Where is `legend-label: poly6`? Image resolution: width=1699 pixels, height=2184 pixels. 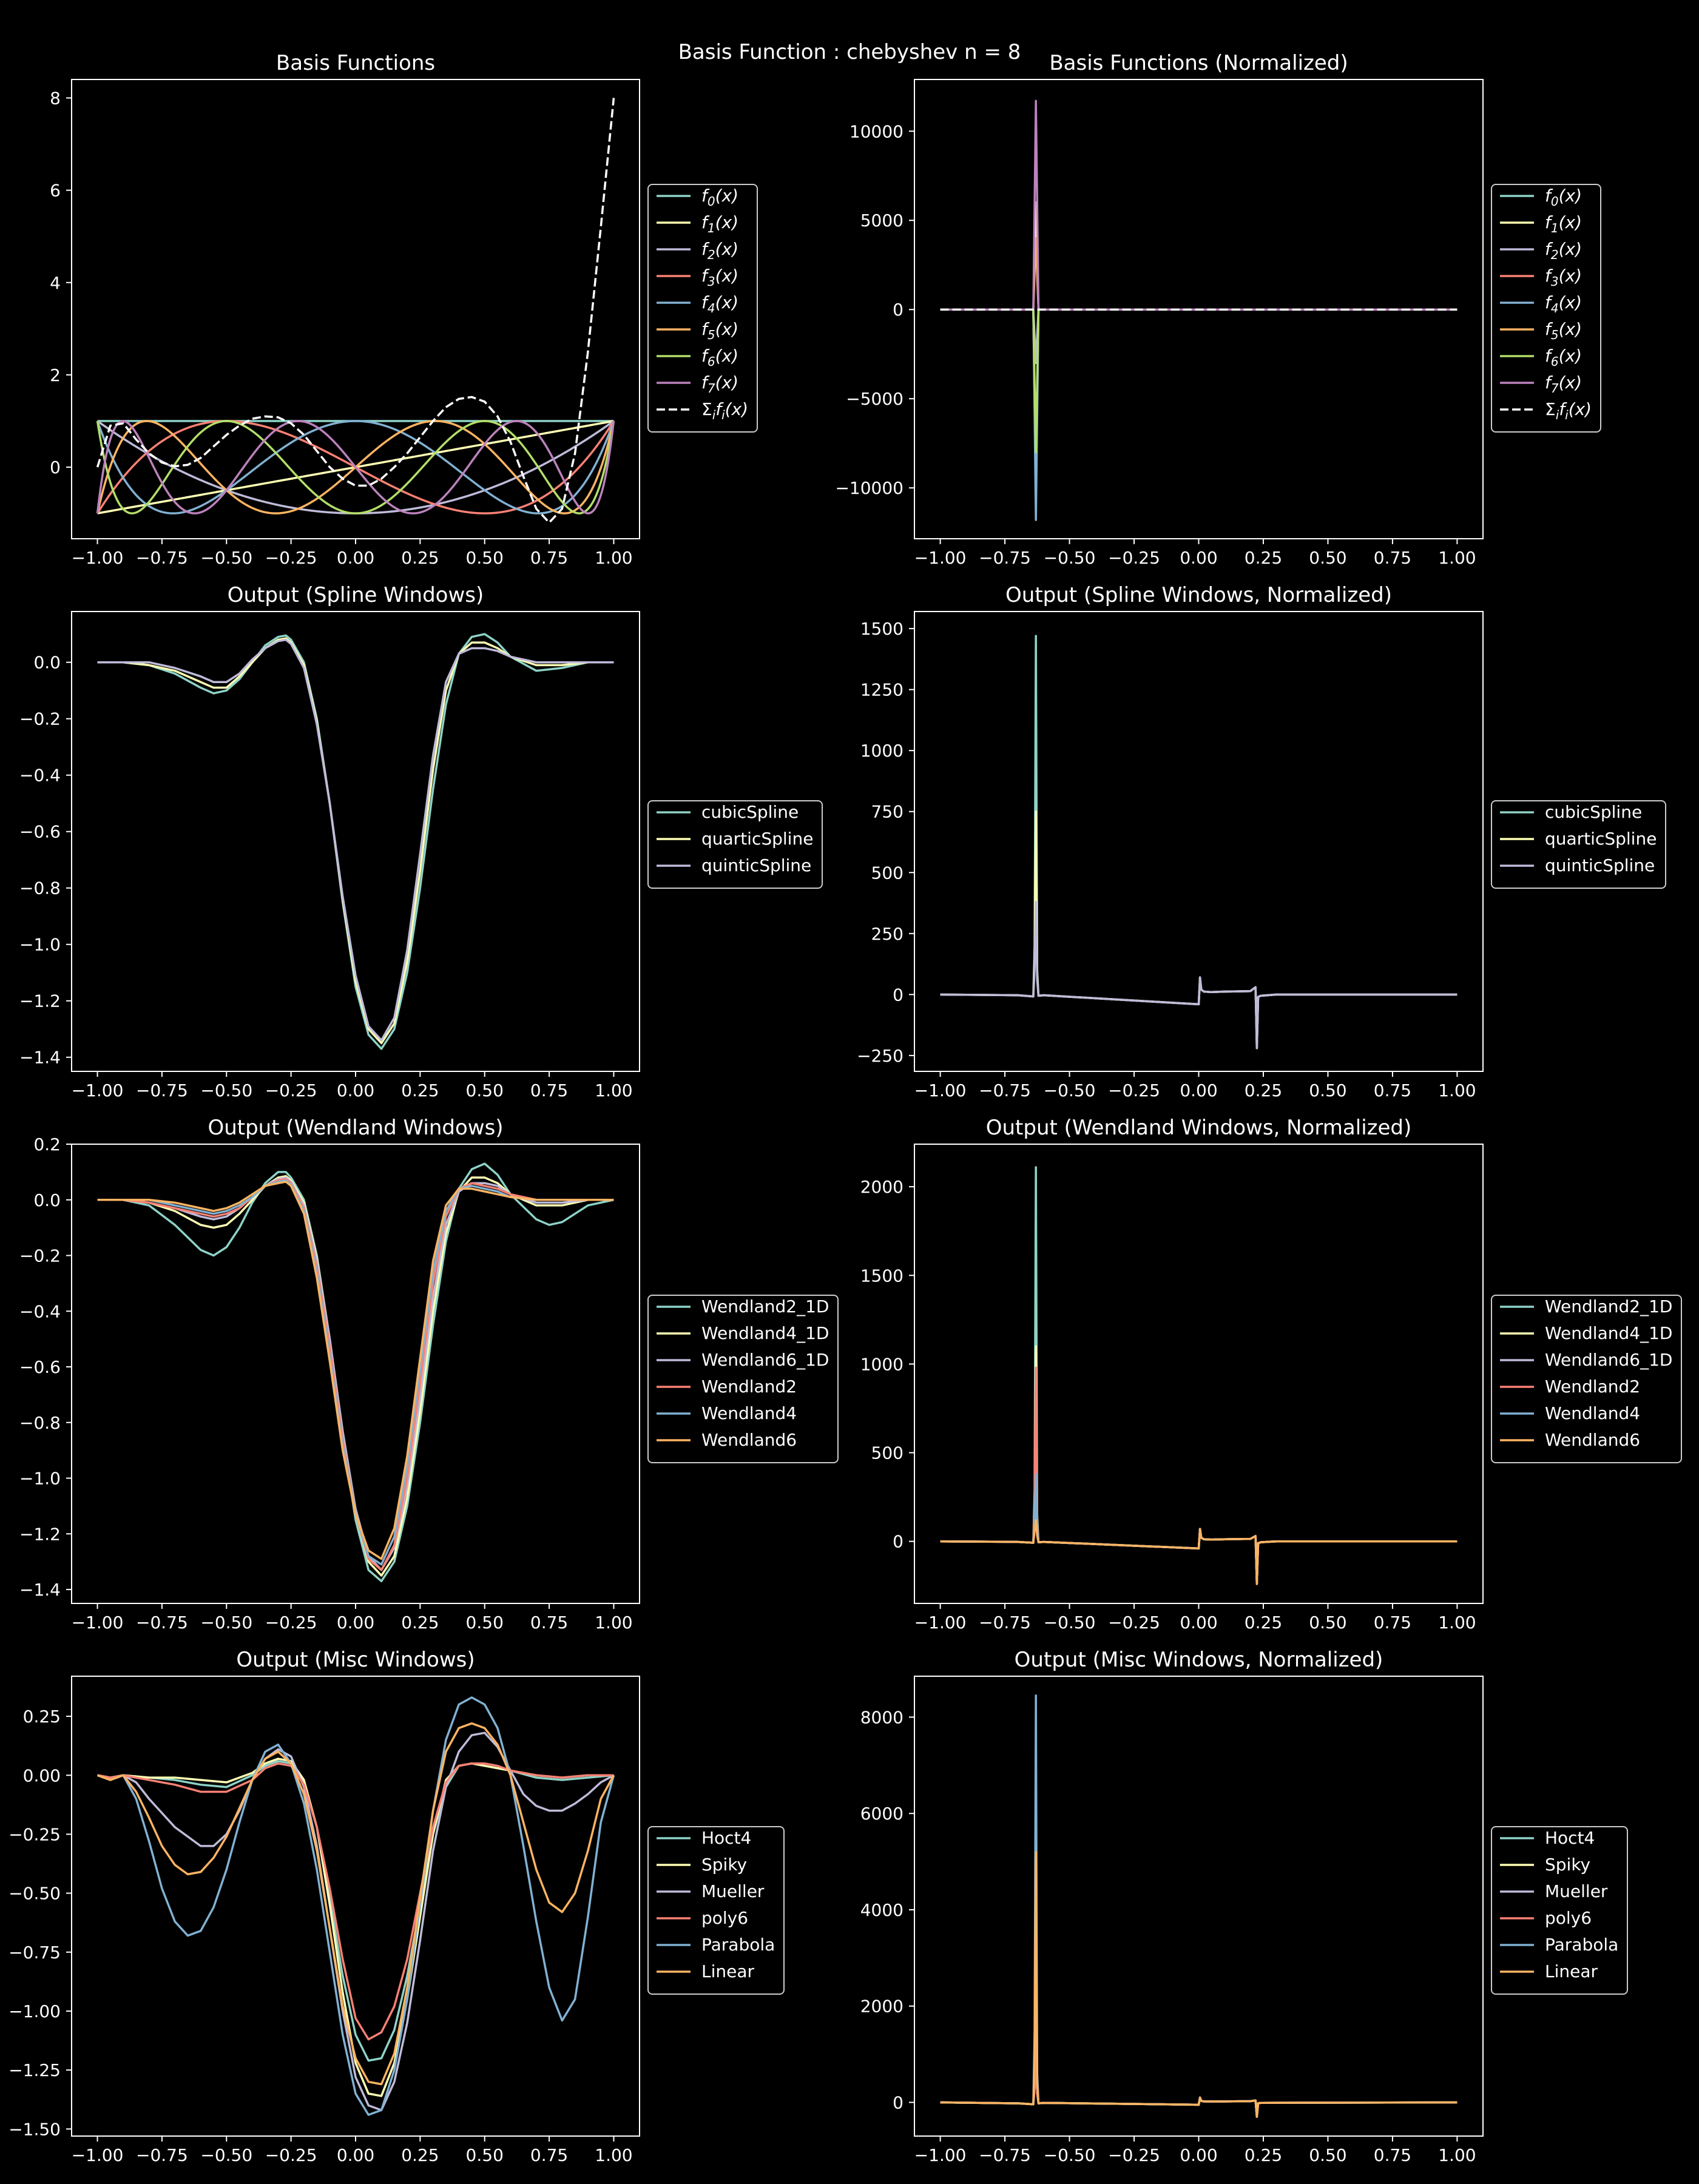
legend-label: poly6 is located at coordinates (1568, 1918).